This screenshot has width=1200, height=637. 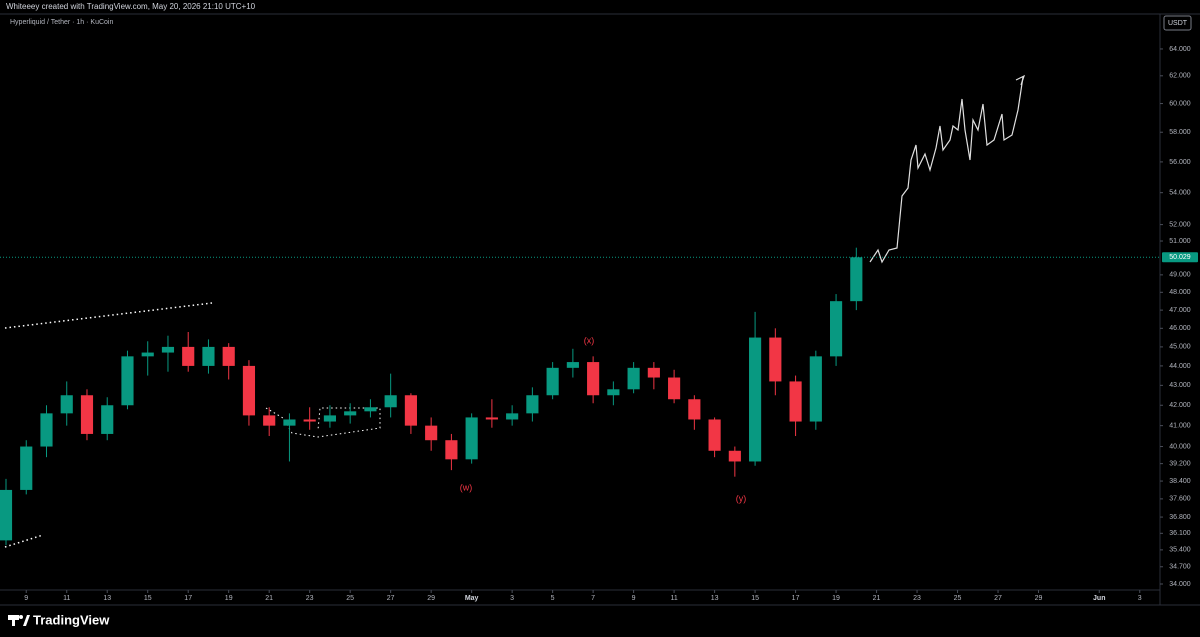 What do you see at coordinates (1180, 385) in the screenshot?
I see `y-tick-label: 43.000` at bounding box center [1180, 385].